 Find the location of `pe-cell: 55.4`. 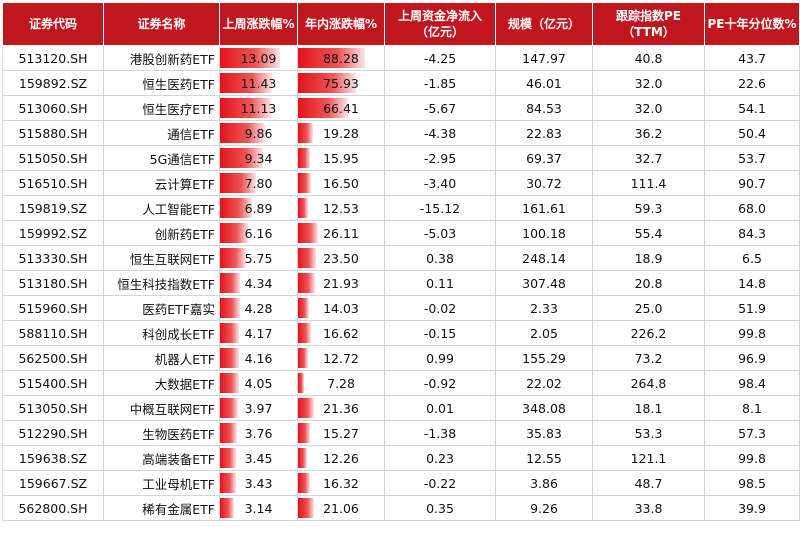

pe-cell: 55.4 is located at coordinates (648, 233).